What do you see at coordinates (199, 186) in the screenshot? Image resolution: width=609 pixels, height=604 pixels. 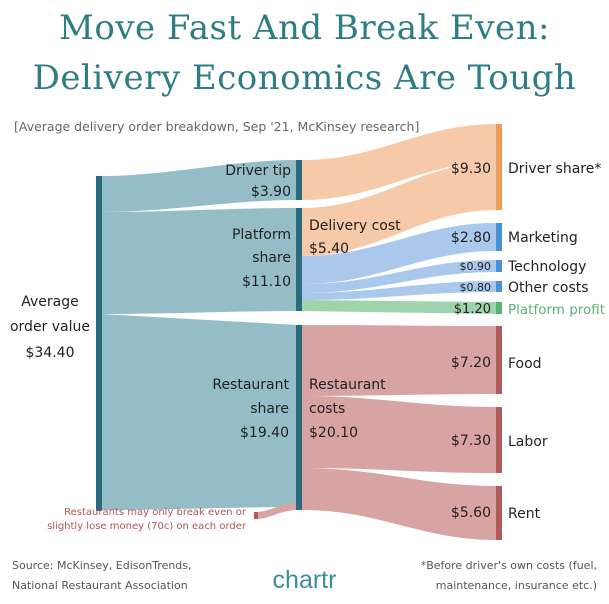 I see `flow-average-to-driver-tip` at bounding box center [199, 186].